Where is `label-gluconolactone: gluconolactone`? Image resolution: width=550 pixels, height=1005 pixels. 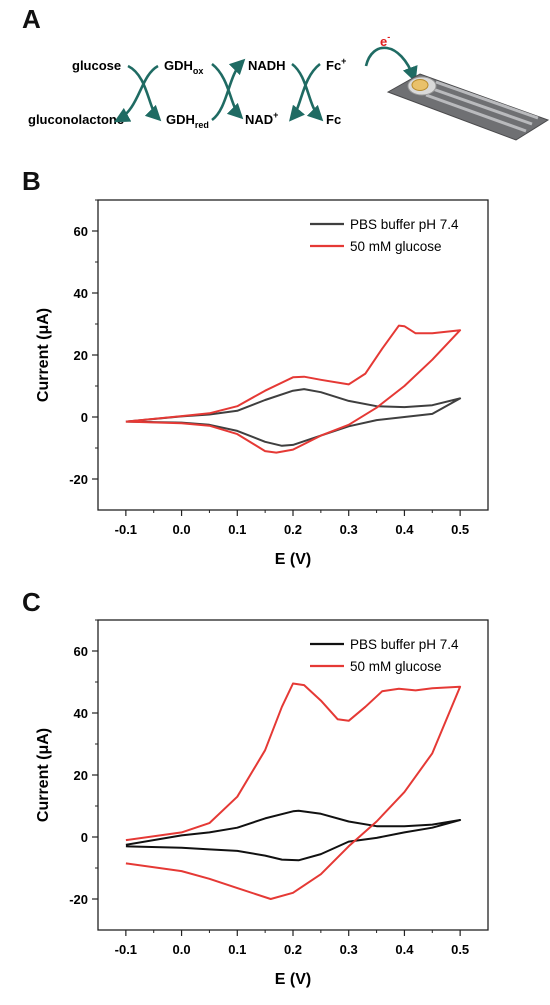
label-gluconolactone: gluconolactone is located at coordinates (76, 119).